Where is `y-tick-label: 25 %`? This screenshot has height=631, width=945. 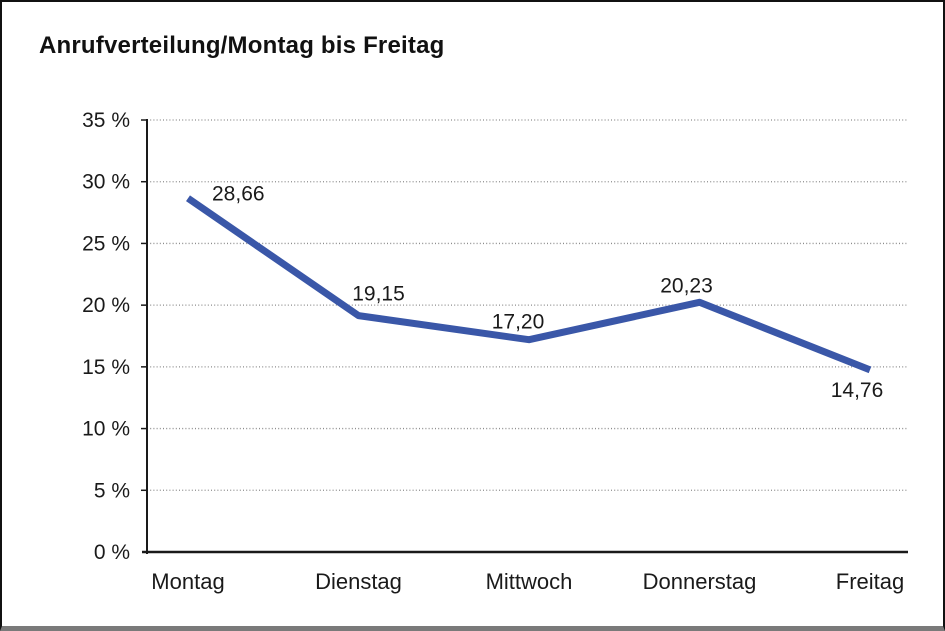
y-tick-label: 25 % is located at coordinates (106, 243).